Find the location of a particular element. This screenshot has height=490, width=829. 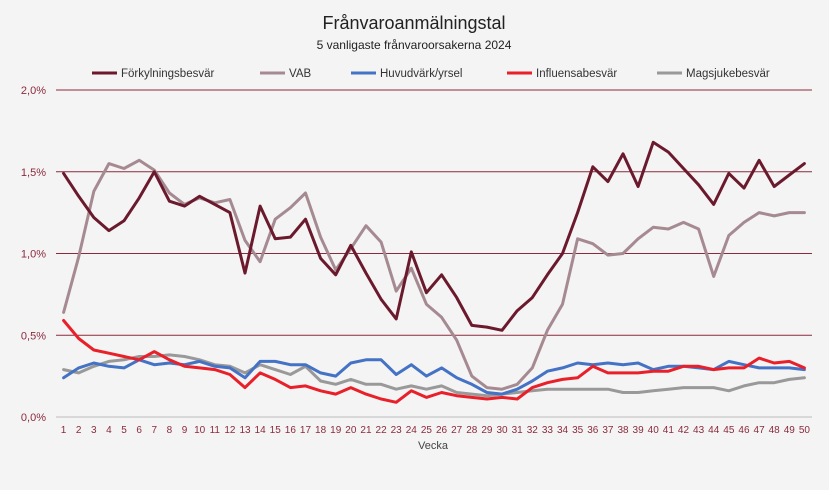

x-tick-label: 37 is located at coordinates (608, 430).